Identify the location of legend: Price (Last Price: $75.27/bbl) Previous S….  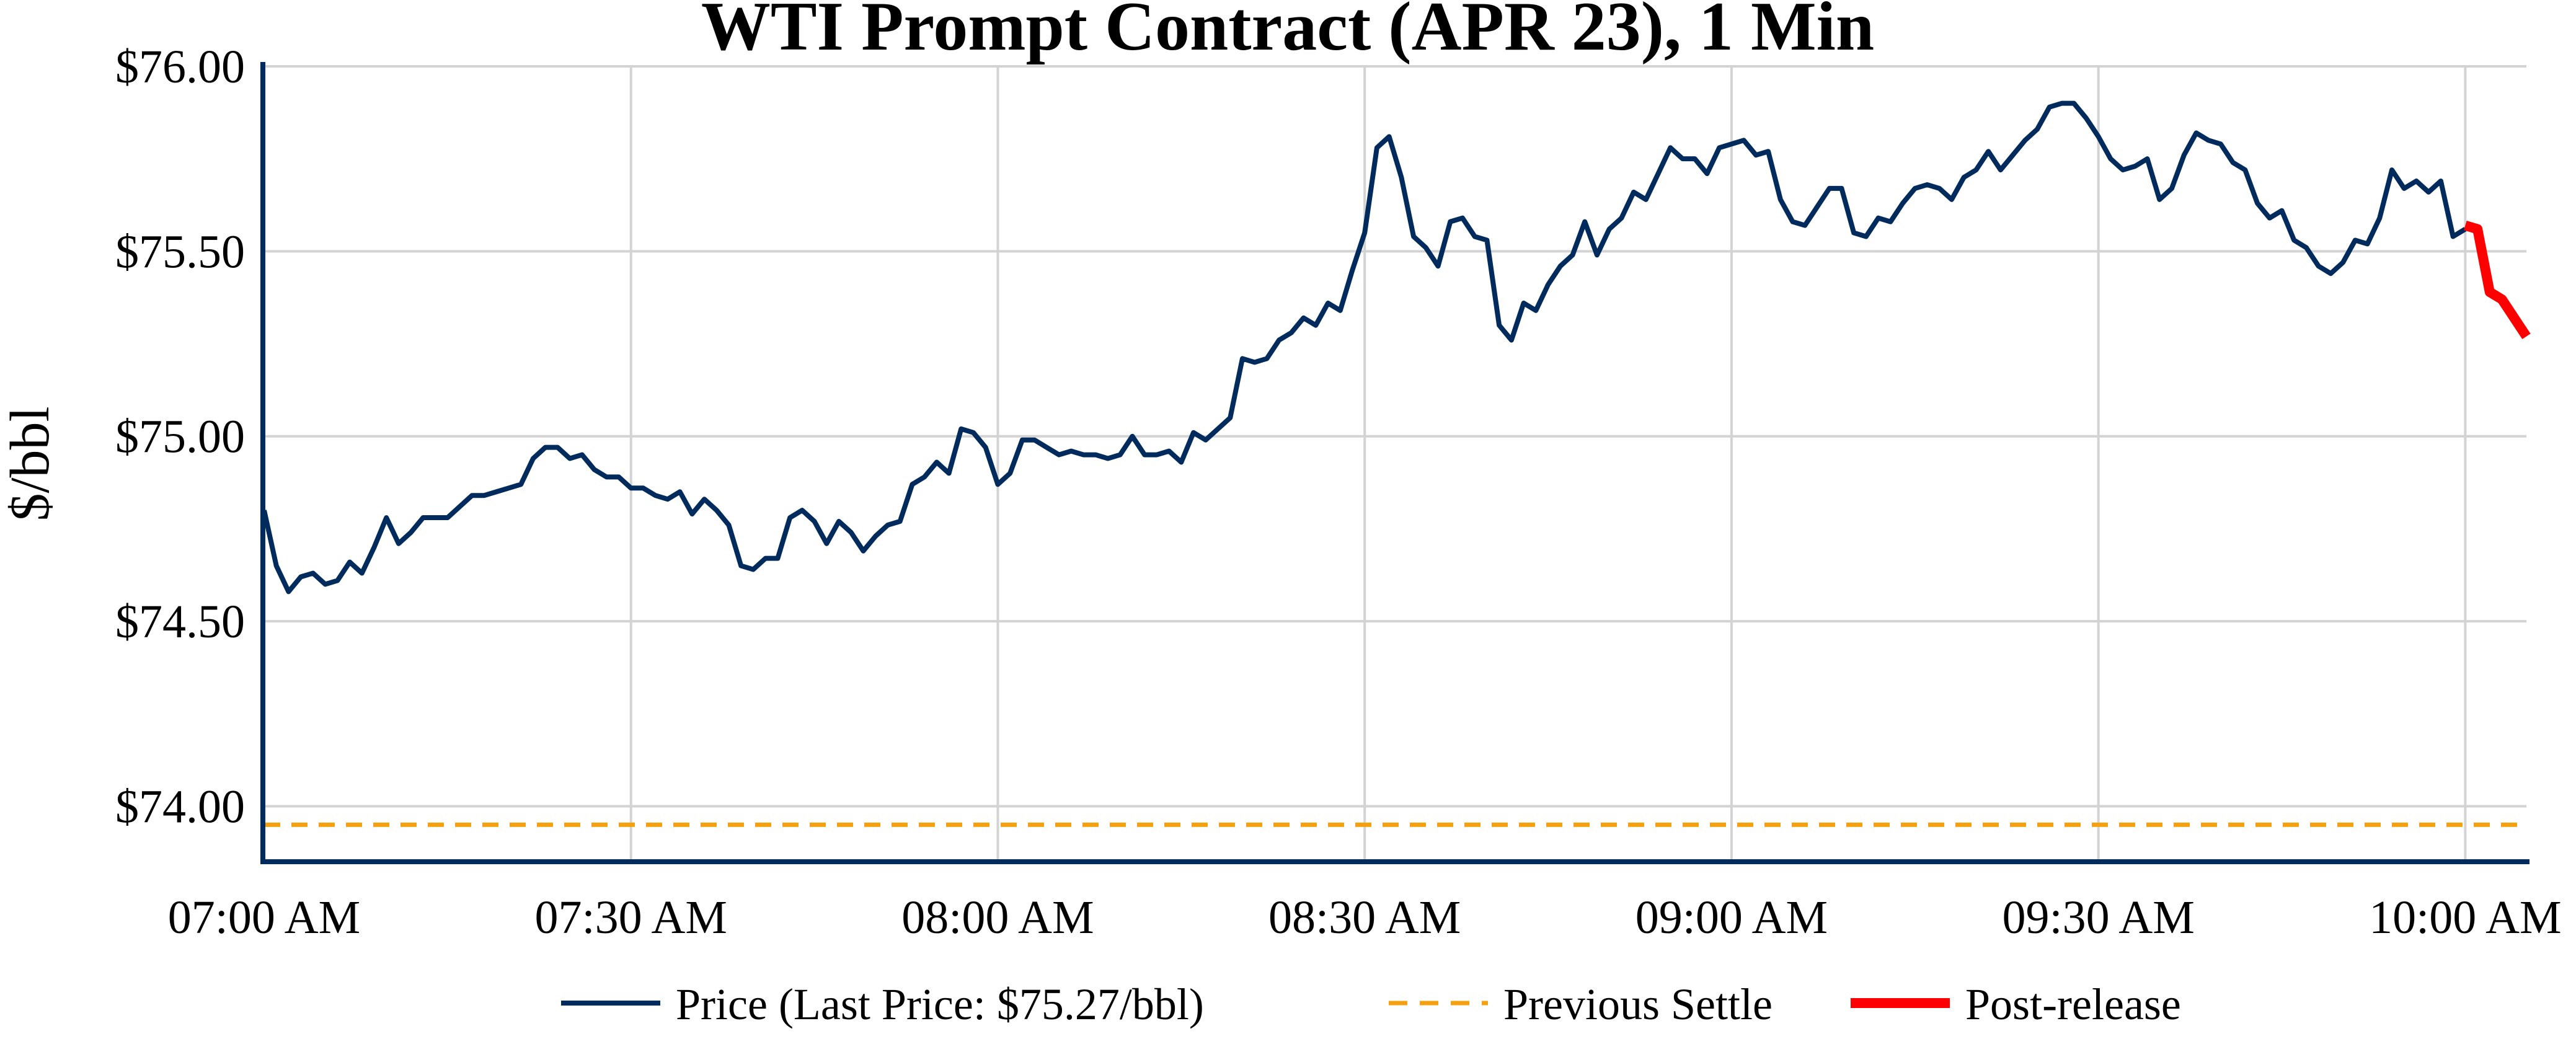
(1371, 1004).